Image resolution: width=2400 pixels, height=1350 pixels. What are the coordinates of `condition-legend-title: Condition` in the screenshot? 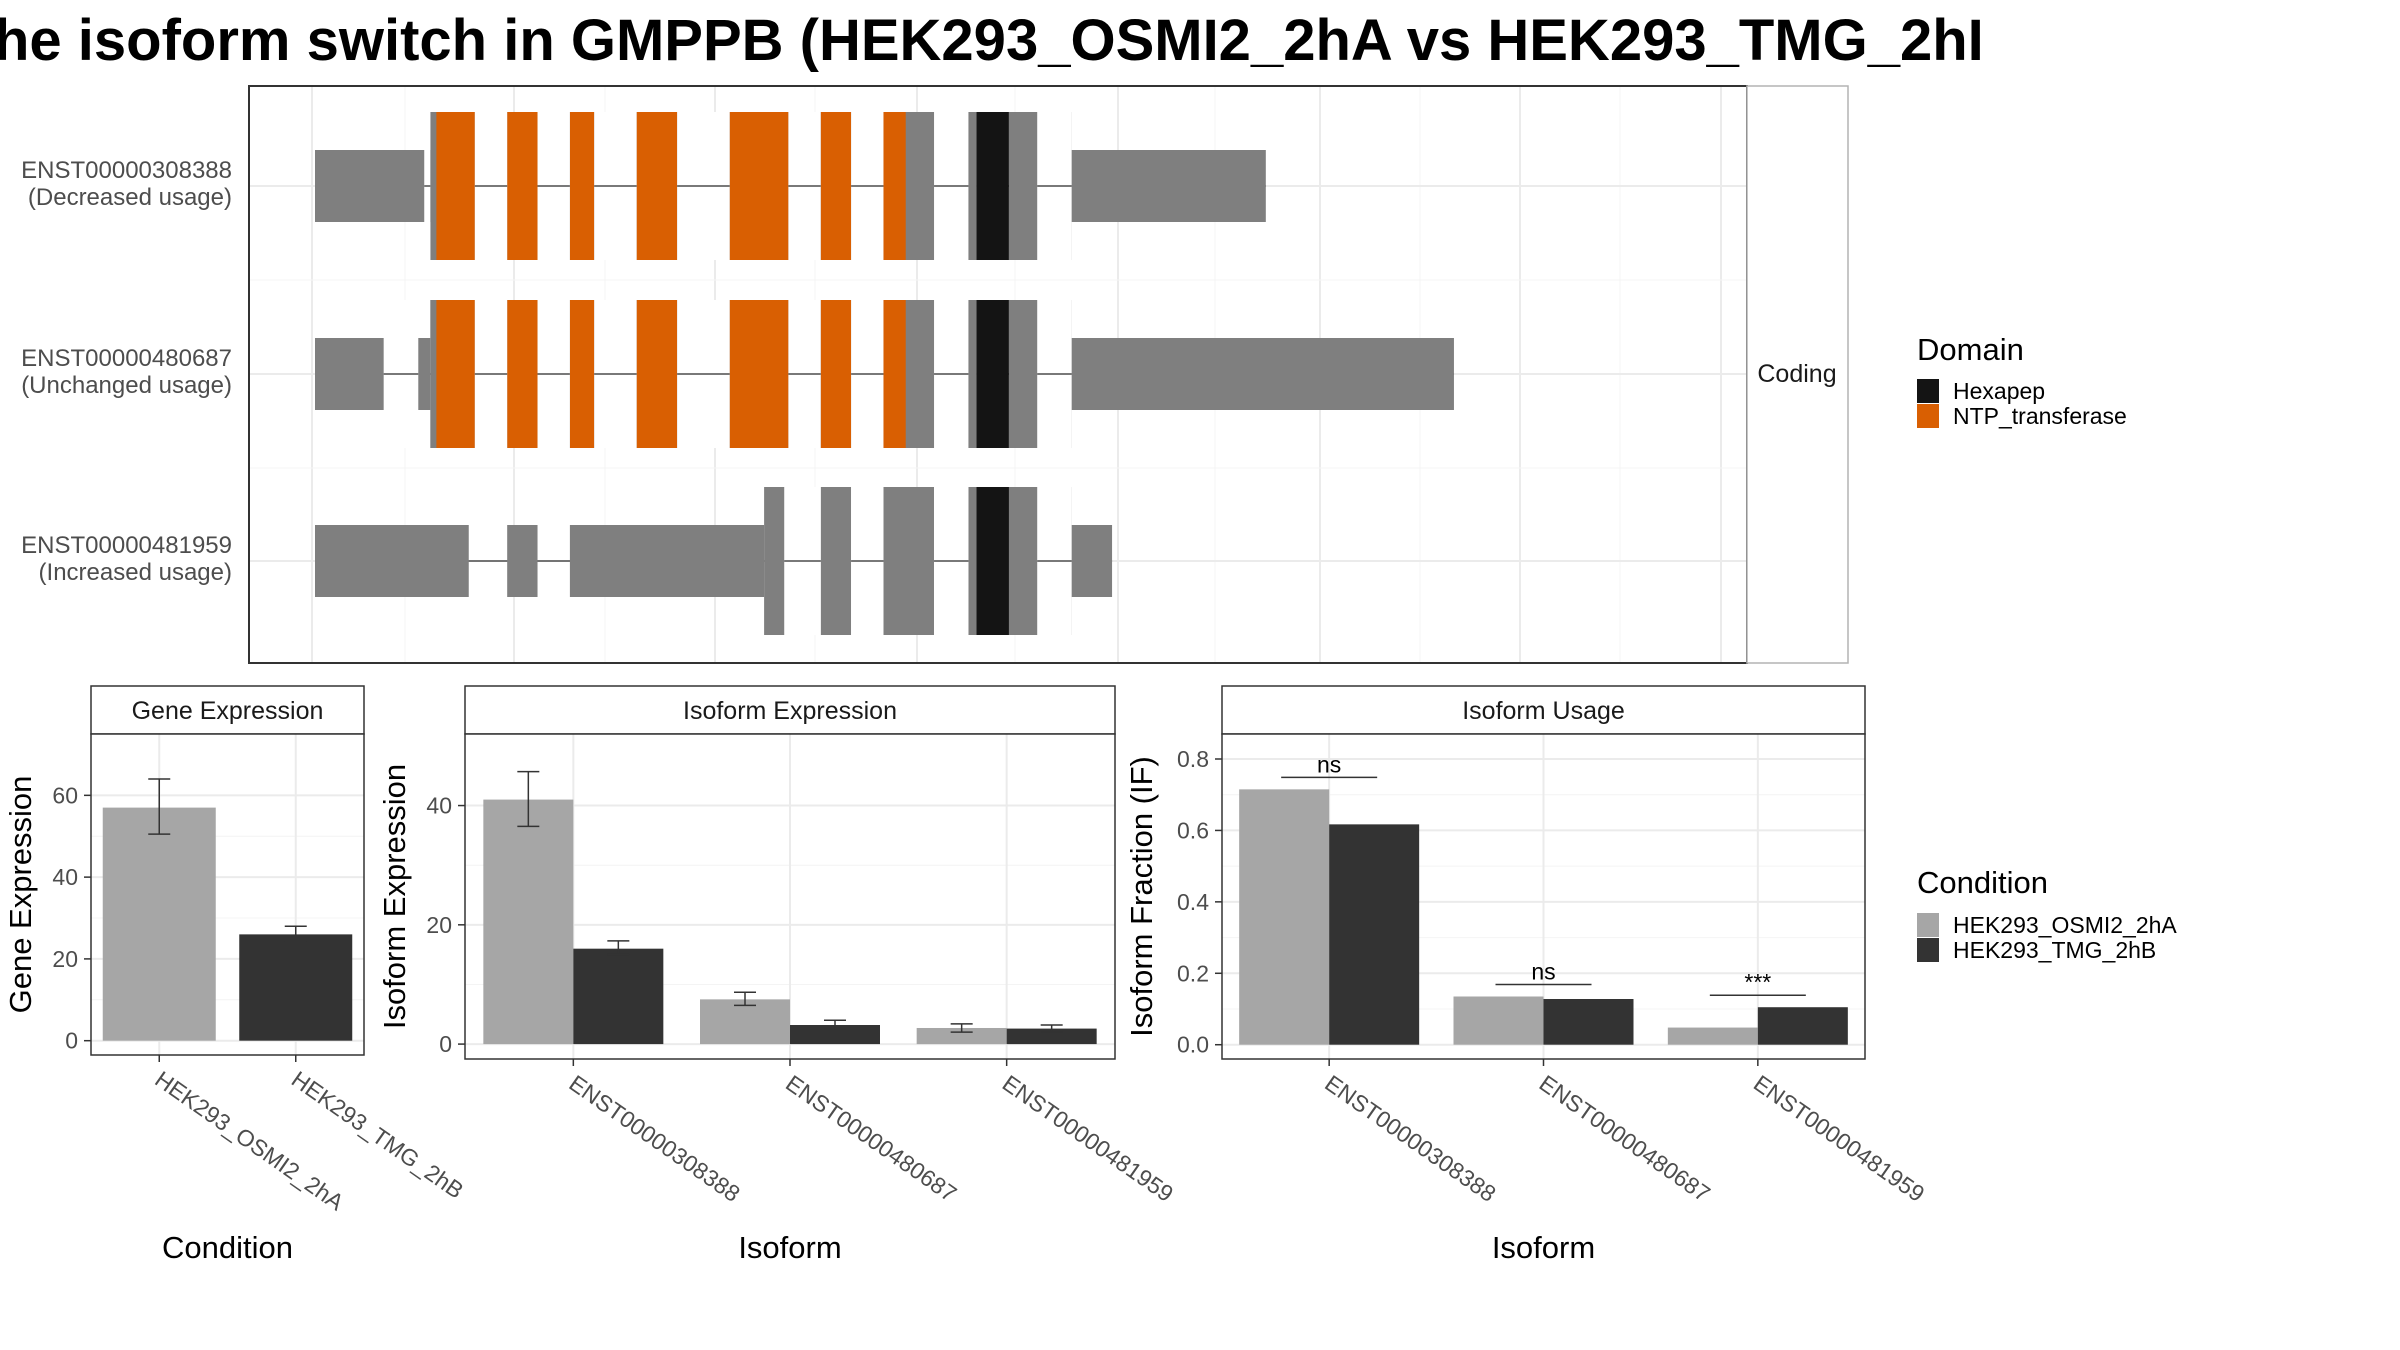 It's located at (1982, 882).